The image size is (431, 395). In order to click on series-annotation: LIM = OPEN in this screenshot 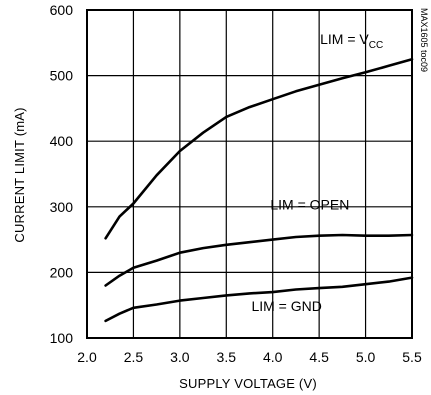, I will do `click(309, 204)`.